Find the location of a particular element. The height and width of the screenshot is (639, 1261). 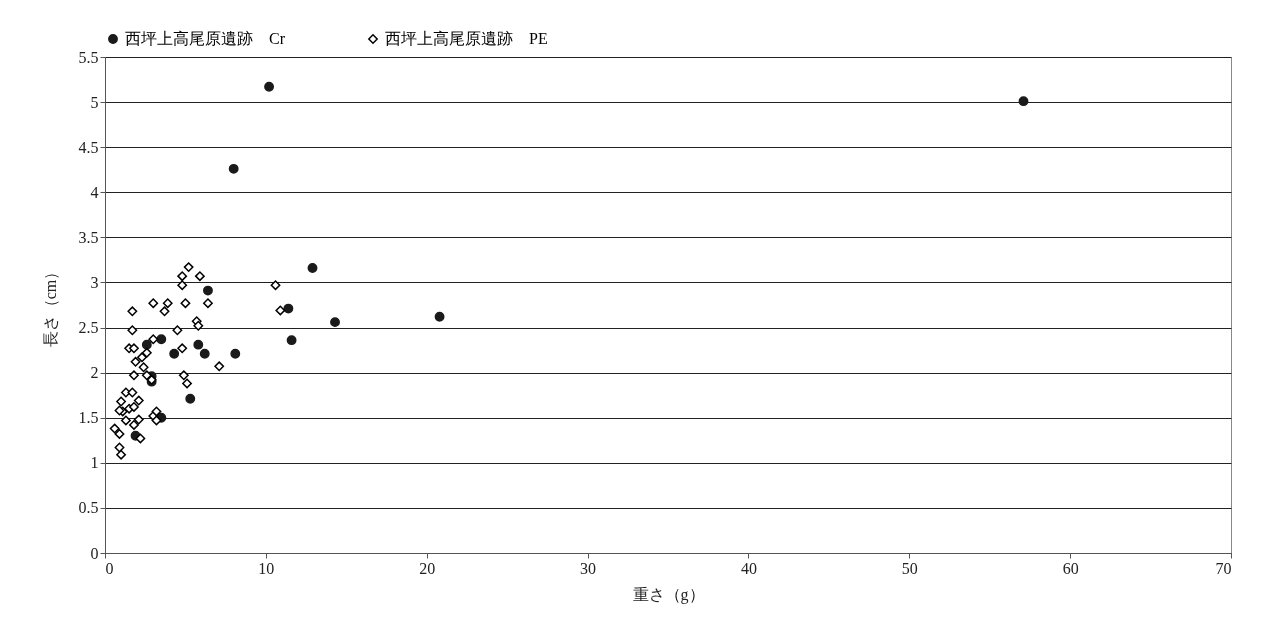

y-tick-label: 3.5 is located at coordinates (88, 237).